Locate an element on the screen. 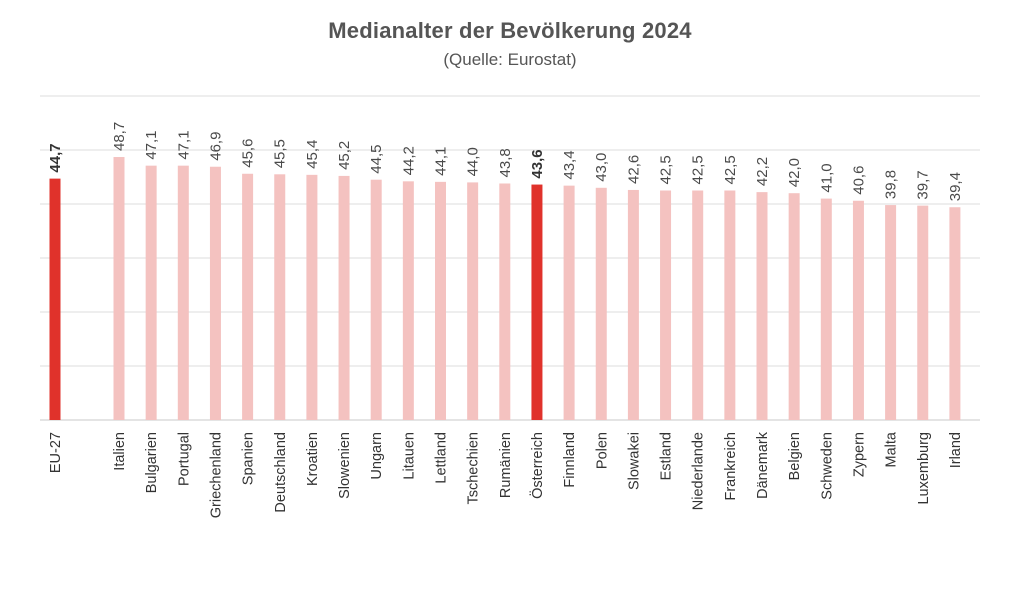  category-label: Kroatien is located at coordinates (313, 459).